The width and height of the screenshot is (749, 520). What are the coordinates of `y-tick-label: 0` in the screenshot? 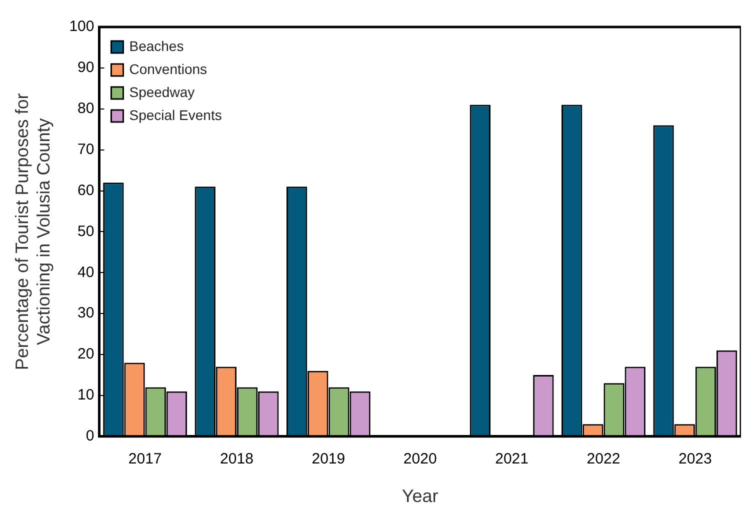 It's located at (90, 436).